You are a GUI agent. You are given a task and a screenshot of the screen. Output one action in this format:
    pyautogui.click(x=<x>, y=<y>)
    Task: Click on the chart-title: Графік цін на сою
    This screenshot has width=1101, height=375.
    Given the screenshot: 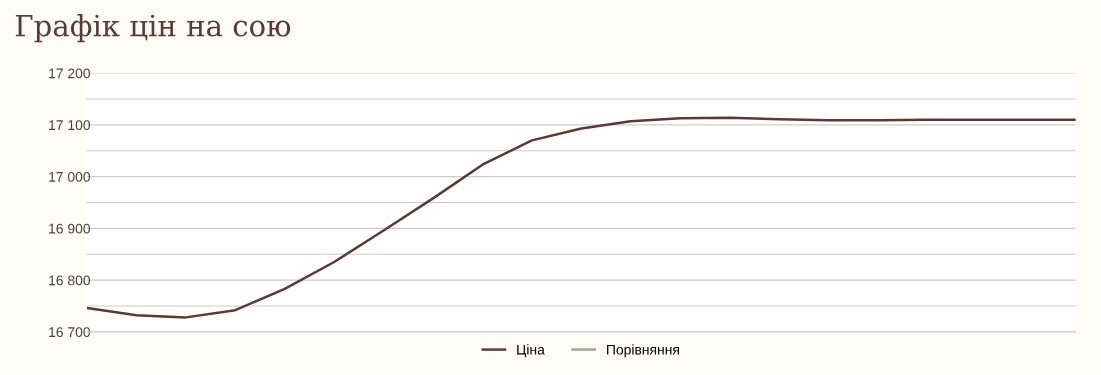 What is the action you would take?
    pyautogui.click(x=153, y=28)
    